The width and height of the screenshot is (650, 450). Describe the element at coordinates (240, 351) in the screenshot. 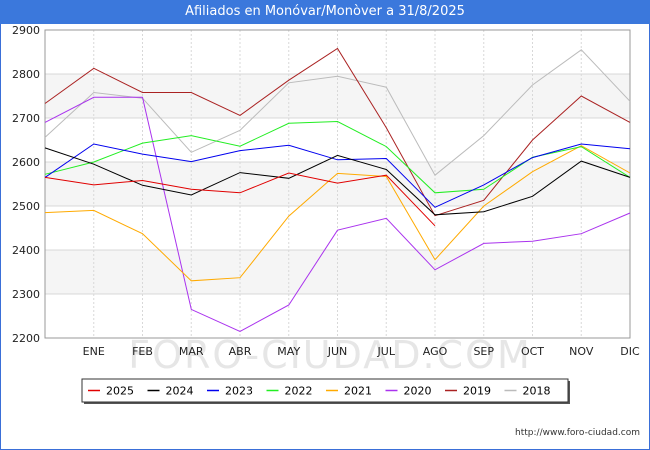

I see `x-tick-label: ABR` at that location.